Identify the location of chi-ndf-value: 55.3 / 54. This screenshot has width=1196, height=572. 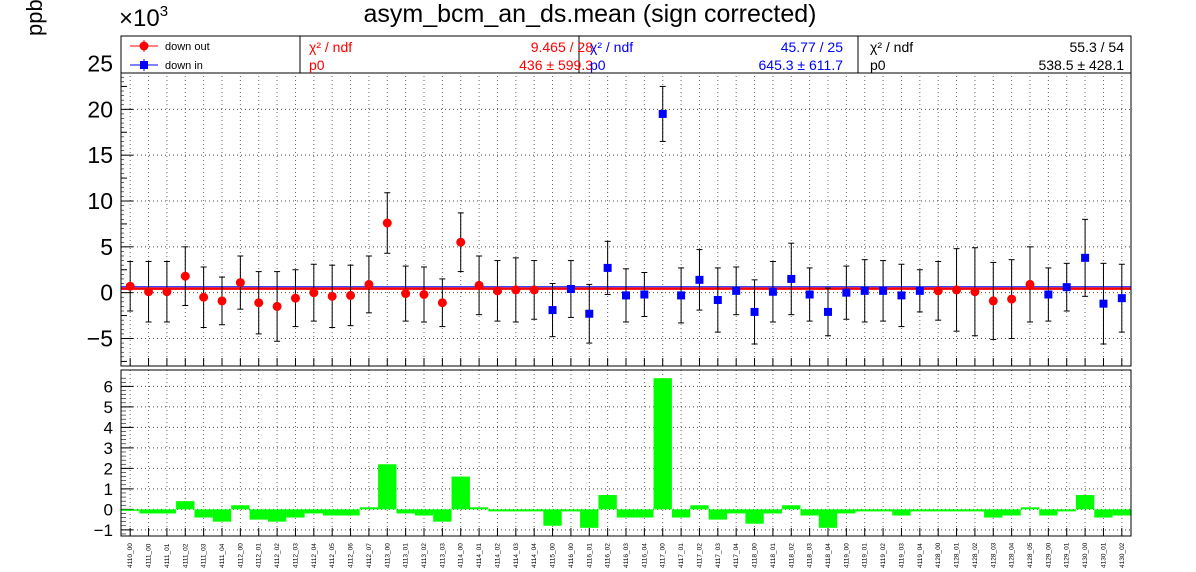
(1097, 47).